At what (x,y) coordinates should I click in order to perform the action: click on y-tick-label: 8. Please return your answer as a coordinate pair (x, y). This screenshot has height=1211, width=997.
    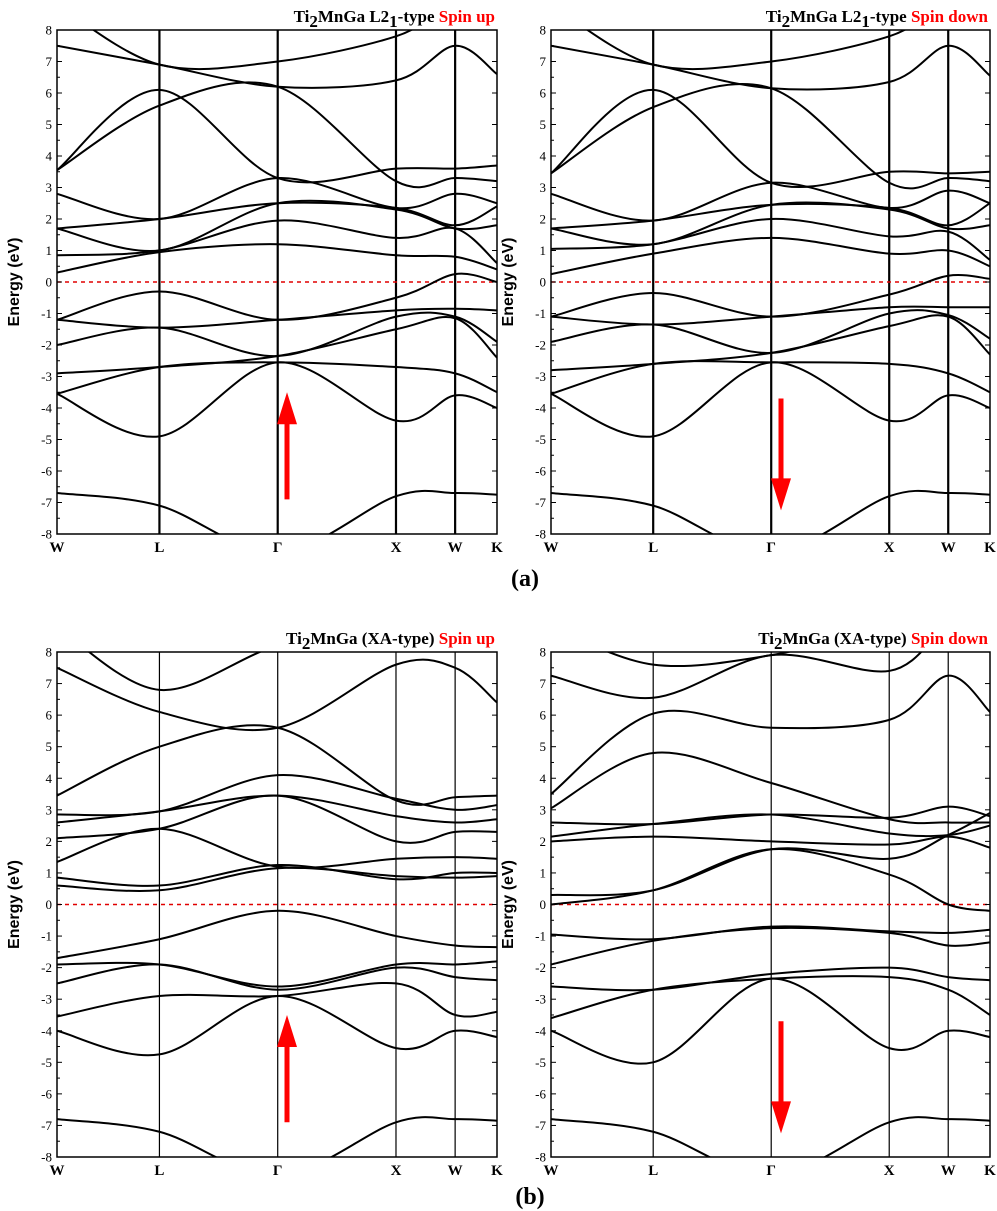
    Looking at the image, I should click on (49, 652).